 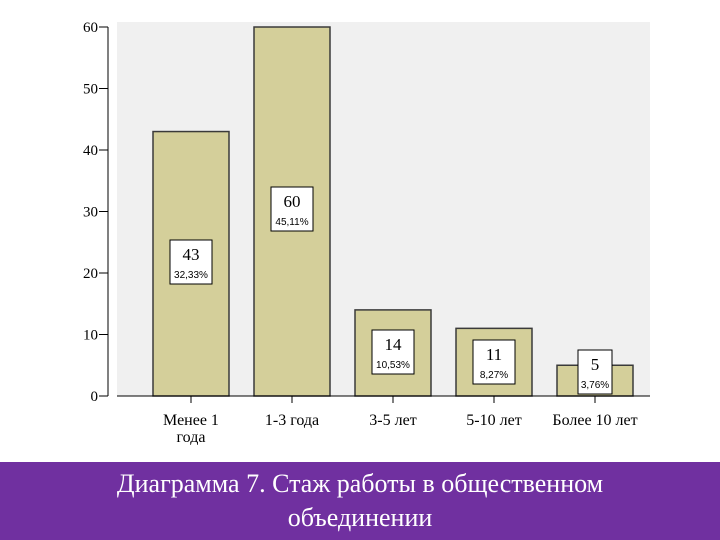 I want to click on data-label-percent: 3,76%, so click(x=595, y=385).